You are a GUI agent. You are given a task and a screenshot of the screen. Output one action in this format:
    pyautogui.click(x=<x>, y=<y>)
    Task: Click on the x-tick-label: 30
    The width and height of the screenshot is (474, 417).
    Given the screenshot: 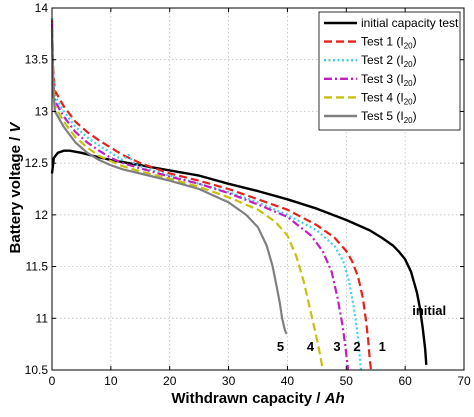 What is the action you would take?
    pyautogui.click(x=229, y=381)
    